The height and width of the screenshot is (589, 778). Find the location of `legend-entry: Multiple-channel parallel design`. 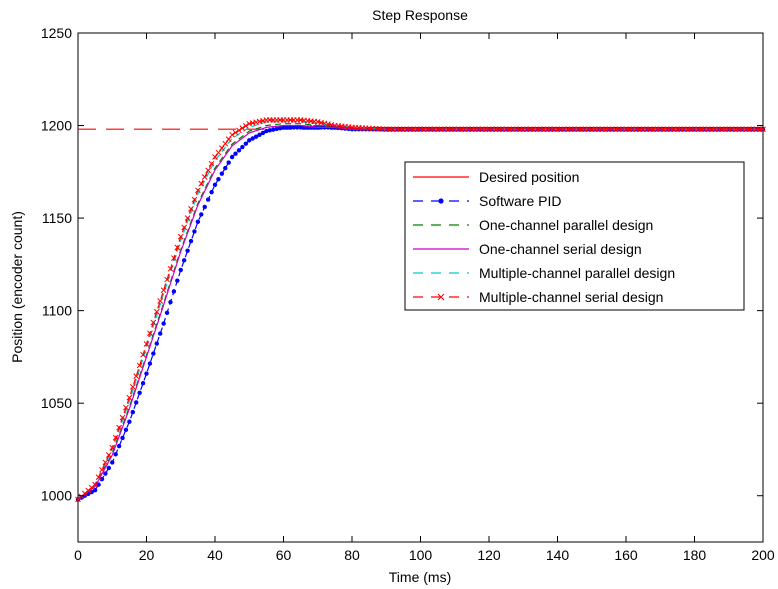

legend-entry: Multiple-channel parallel design is located at coordinates (544, 273).